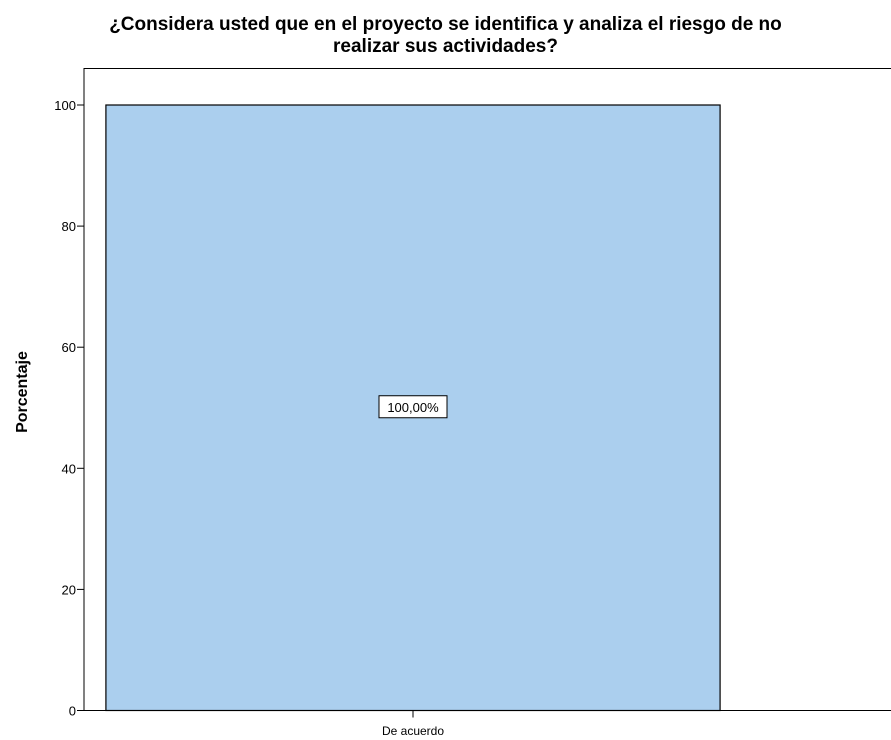 The image size is (891, 740). What do you see at coordinates (65, 105) in the screenshot?
I see `y-tick-label: 100` at bounding box center [65, 105].